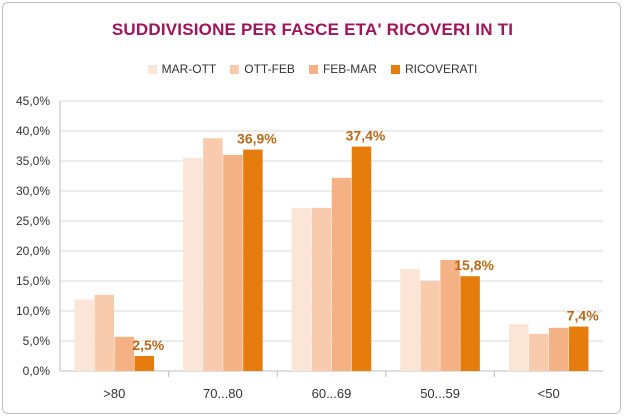 The image size is (625, 420). Describe the element at coordinates (269, 69) in the screenshot. I see `legend-label: OTT-FEB` at that location.